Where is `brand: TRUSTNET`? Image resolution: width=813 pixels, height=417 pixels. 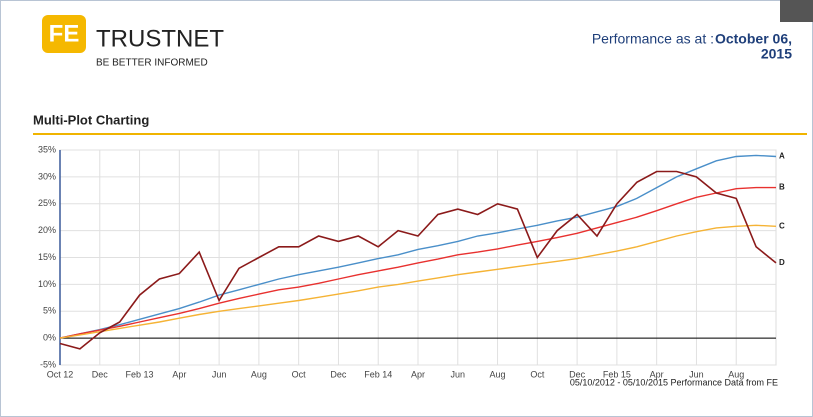 brand: TRUSTNET is located at coordinates (160, 38).